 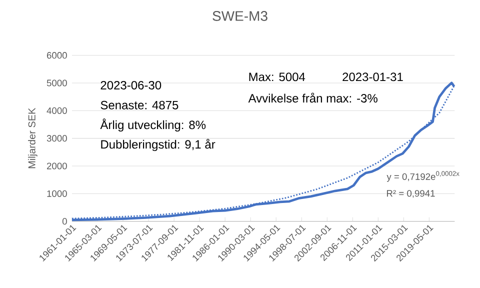 I want to click on annotation: R² = 0,9941, so click(x=411, y=194).